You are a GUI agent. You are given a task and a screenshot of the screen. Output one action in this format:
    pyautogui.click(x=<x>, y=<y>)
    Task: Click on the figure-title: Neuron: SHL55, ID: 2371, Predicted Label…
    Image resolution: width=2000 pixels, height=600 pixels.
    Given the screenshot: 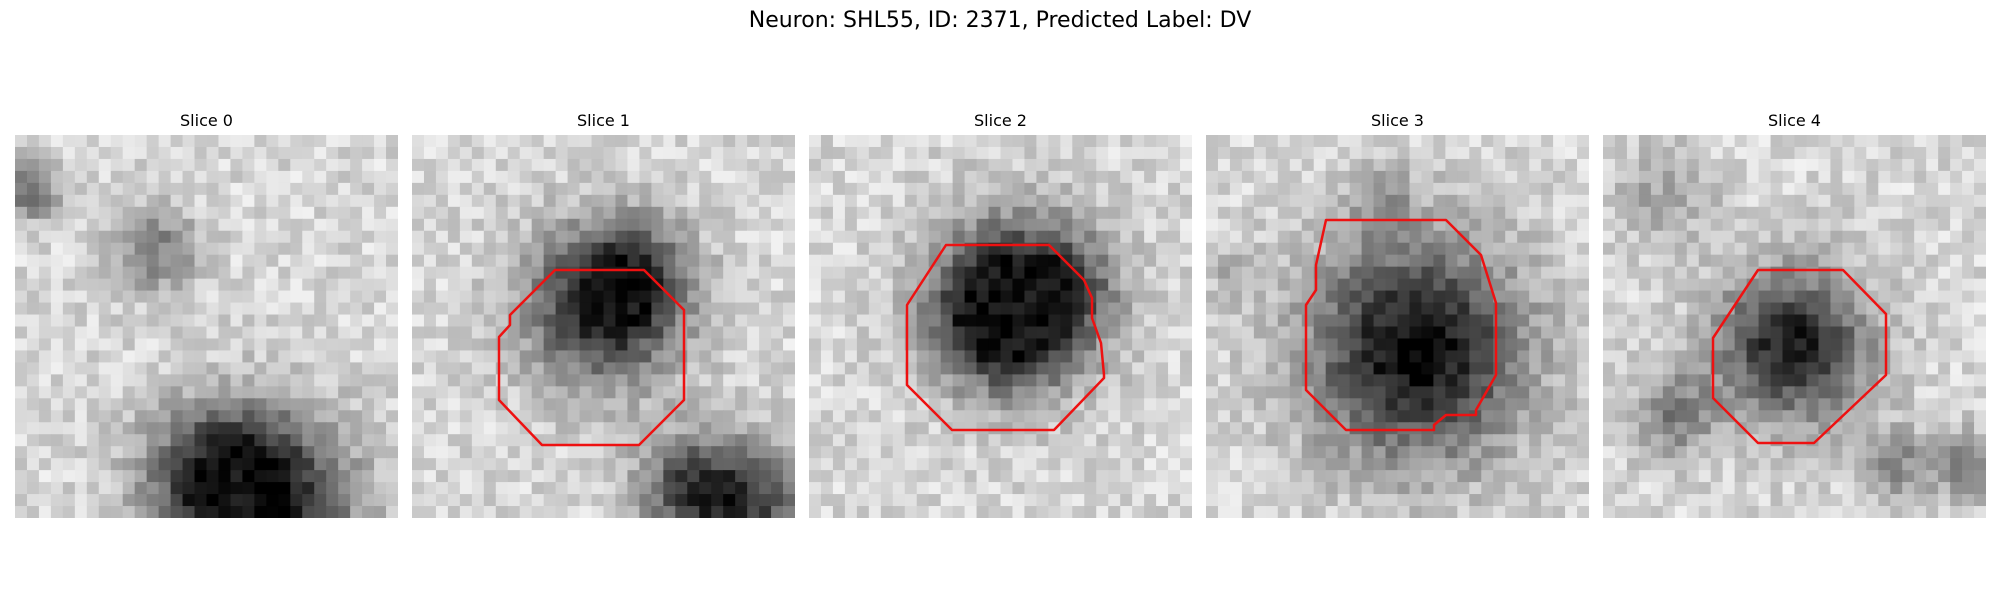 What is the action you would take?
    pyautogui.click(x=1000, y=20)
    